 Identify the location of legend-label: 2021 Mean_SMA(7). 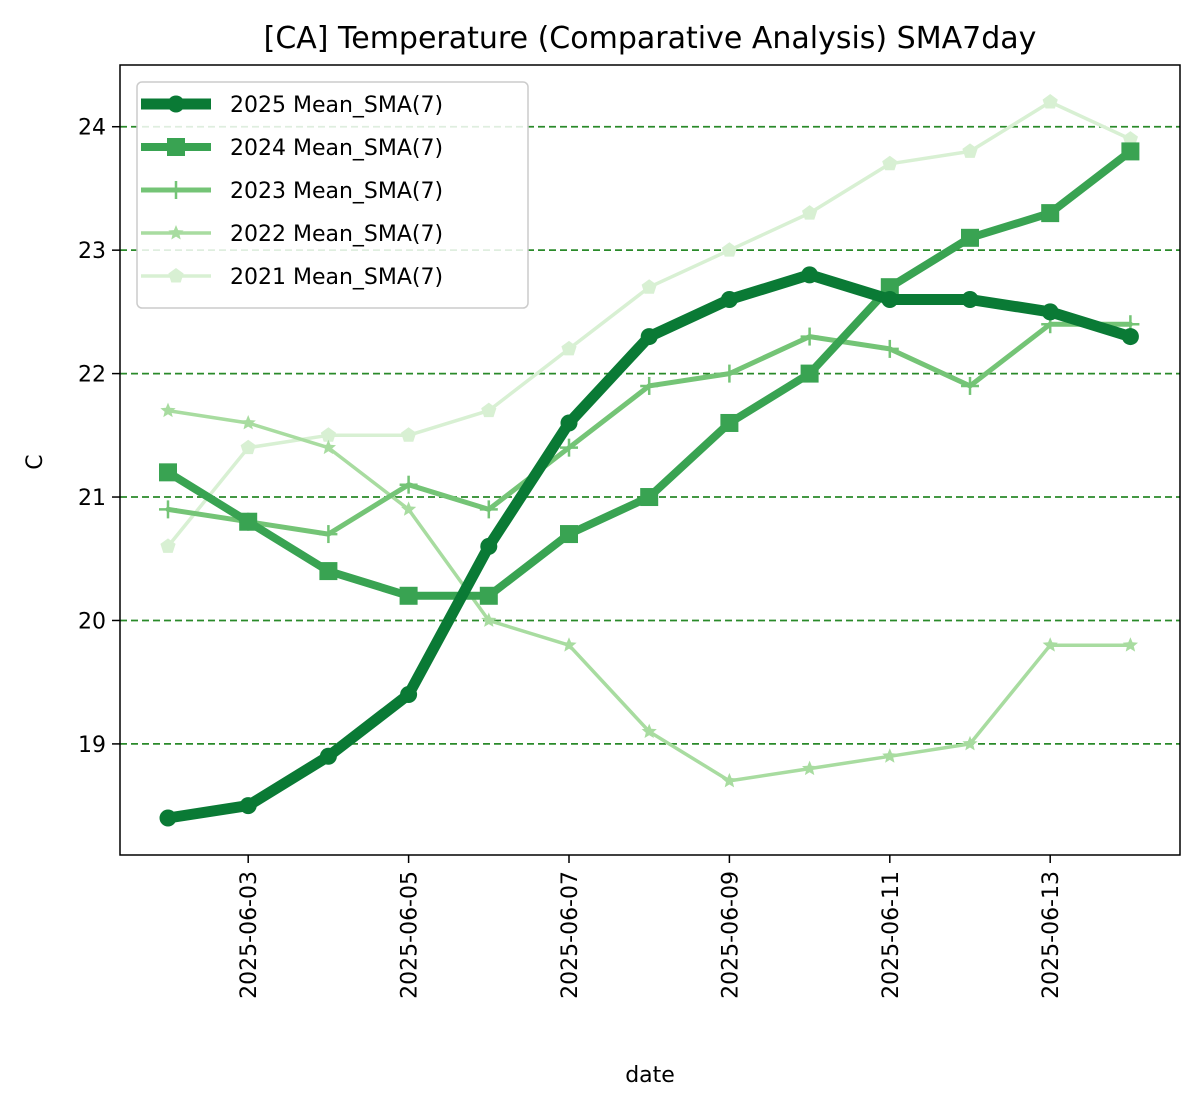
(336, 277).